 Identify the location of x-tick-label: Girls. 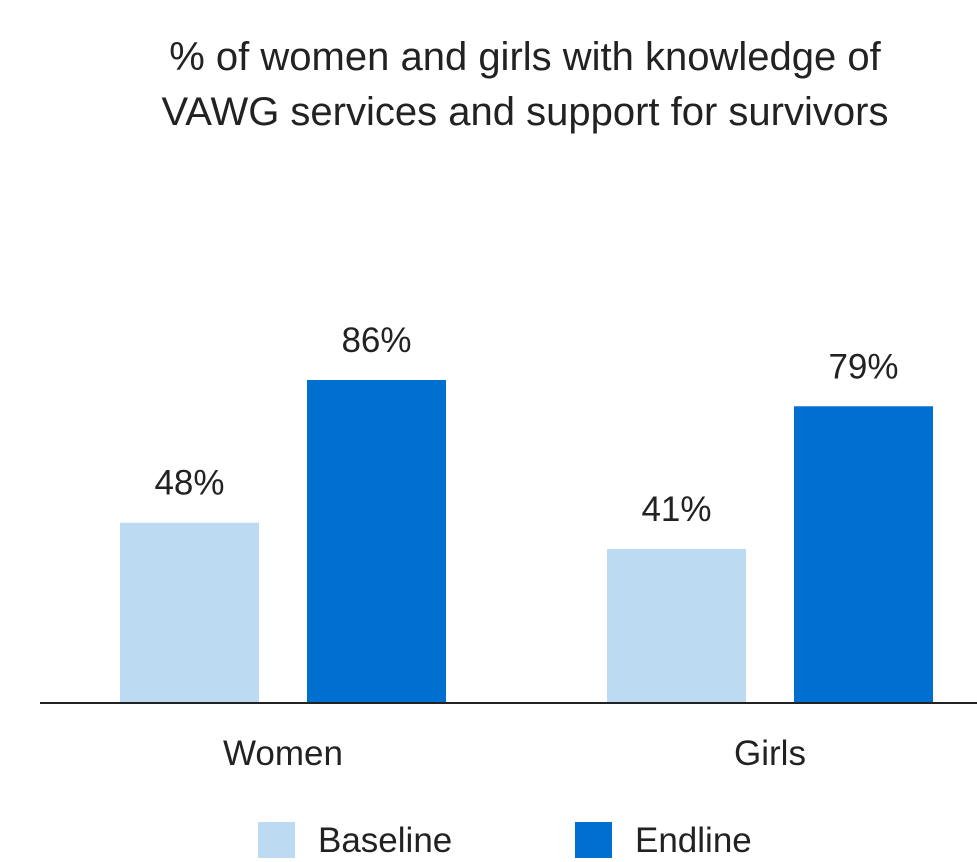
(770, 753).